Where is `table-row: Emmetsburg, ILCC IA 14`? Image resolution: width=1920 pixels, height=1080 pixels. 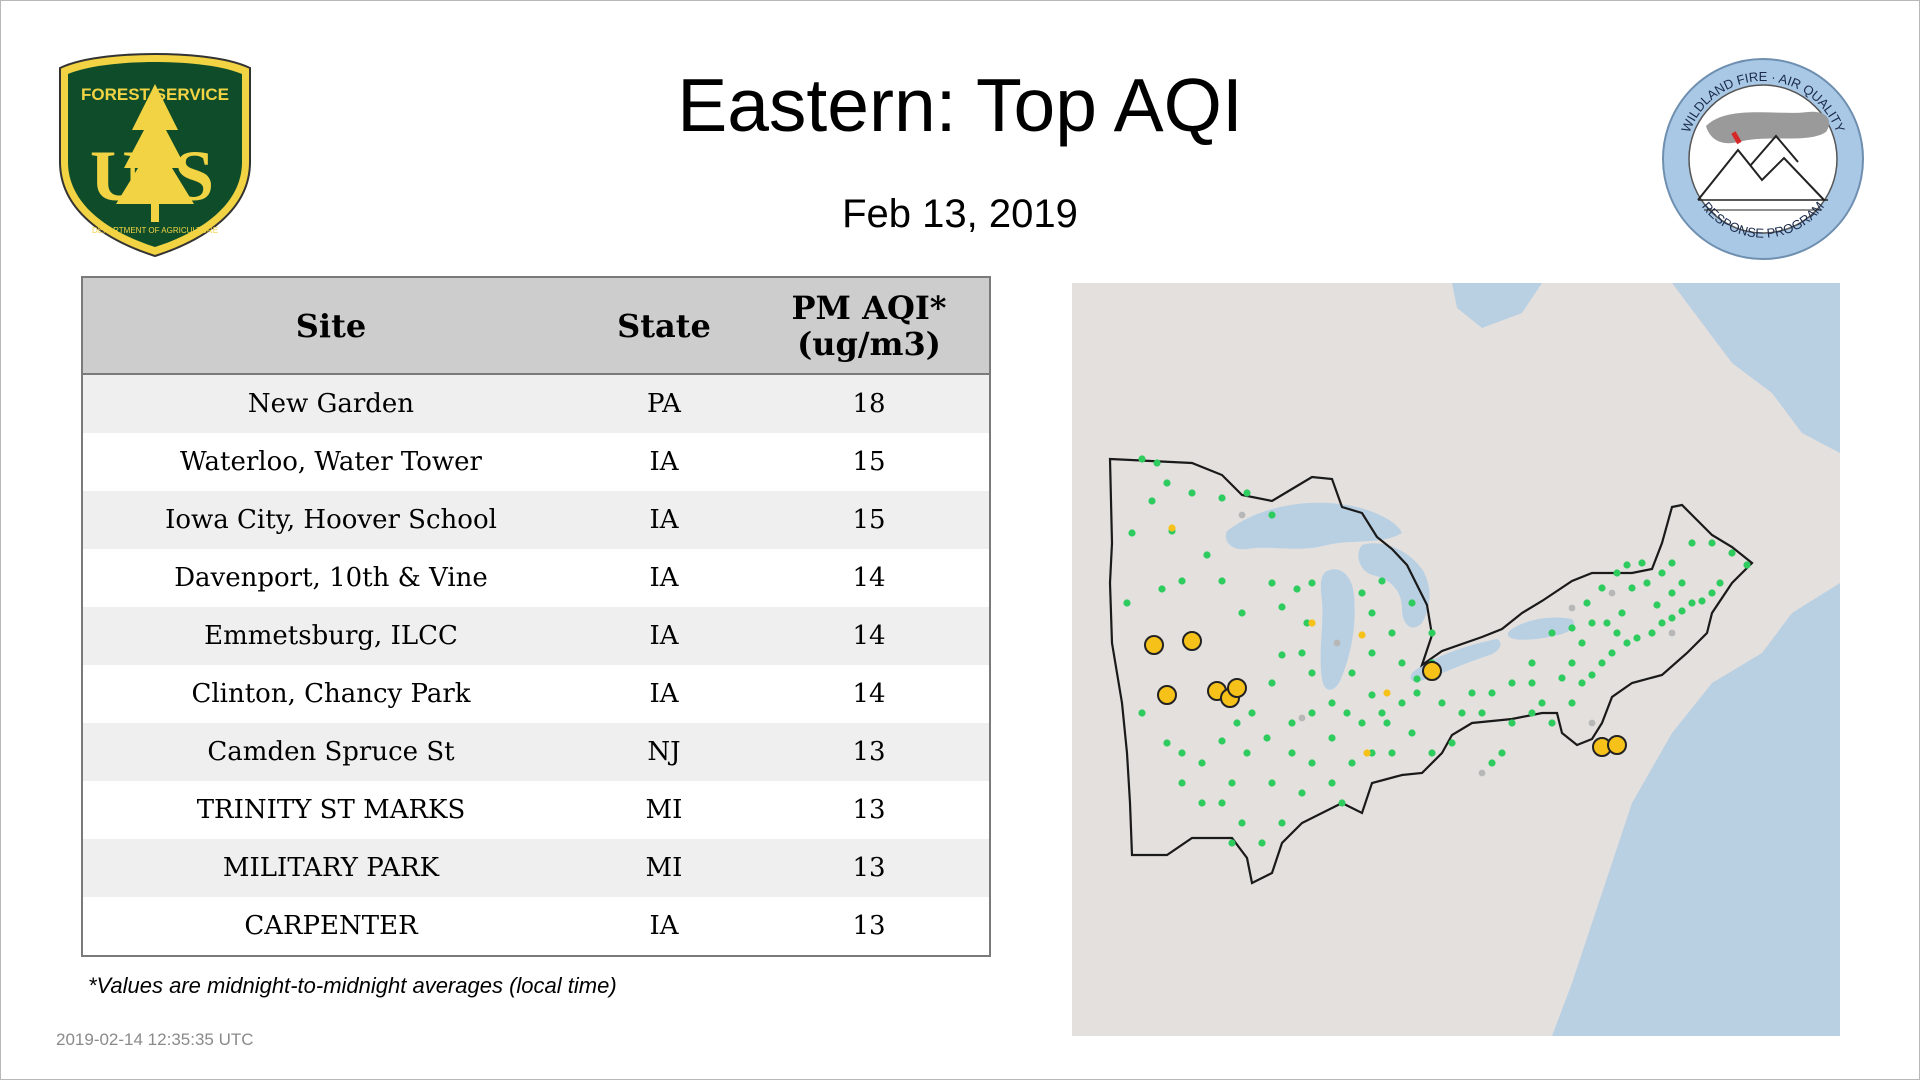 table-row: Emmetsburg, ILCC IA 14 is located at coordinates (536, 636).